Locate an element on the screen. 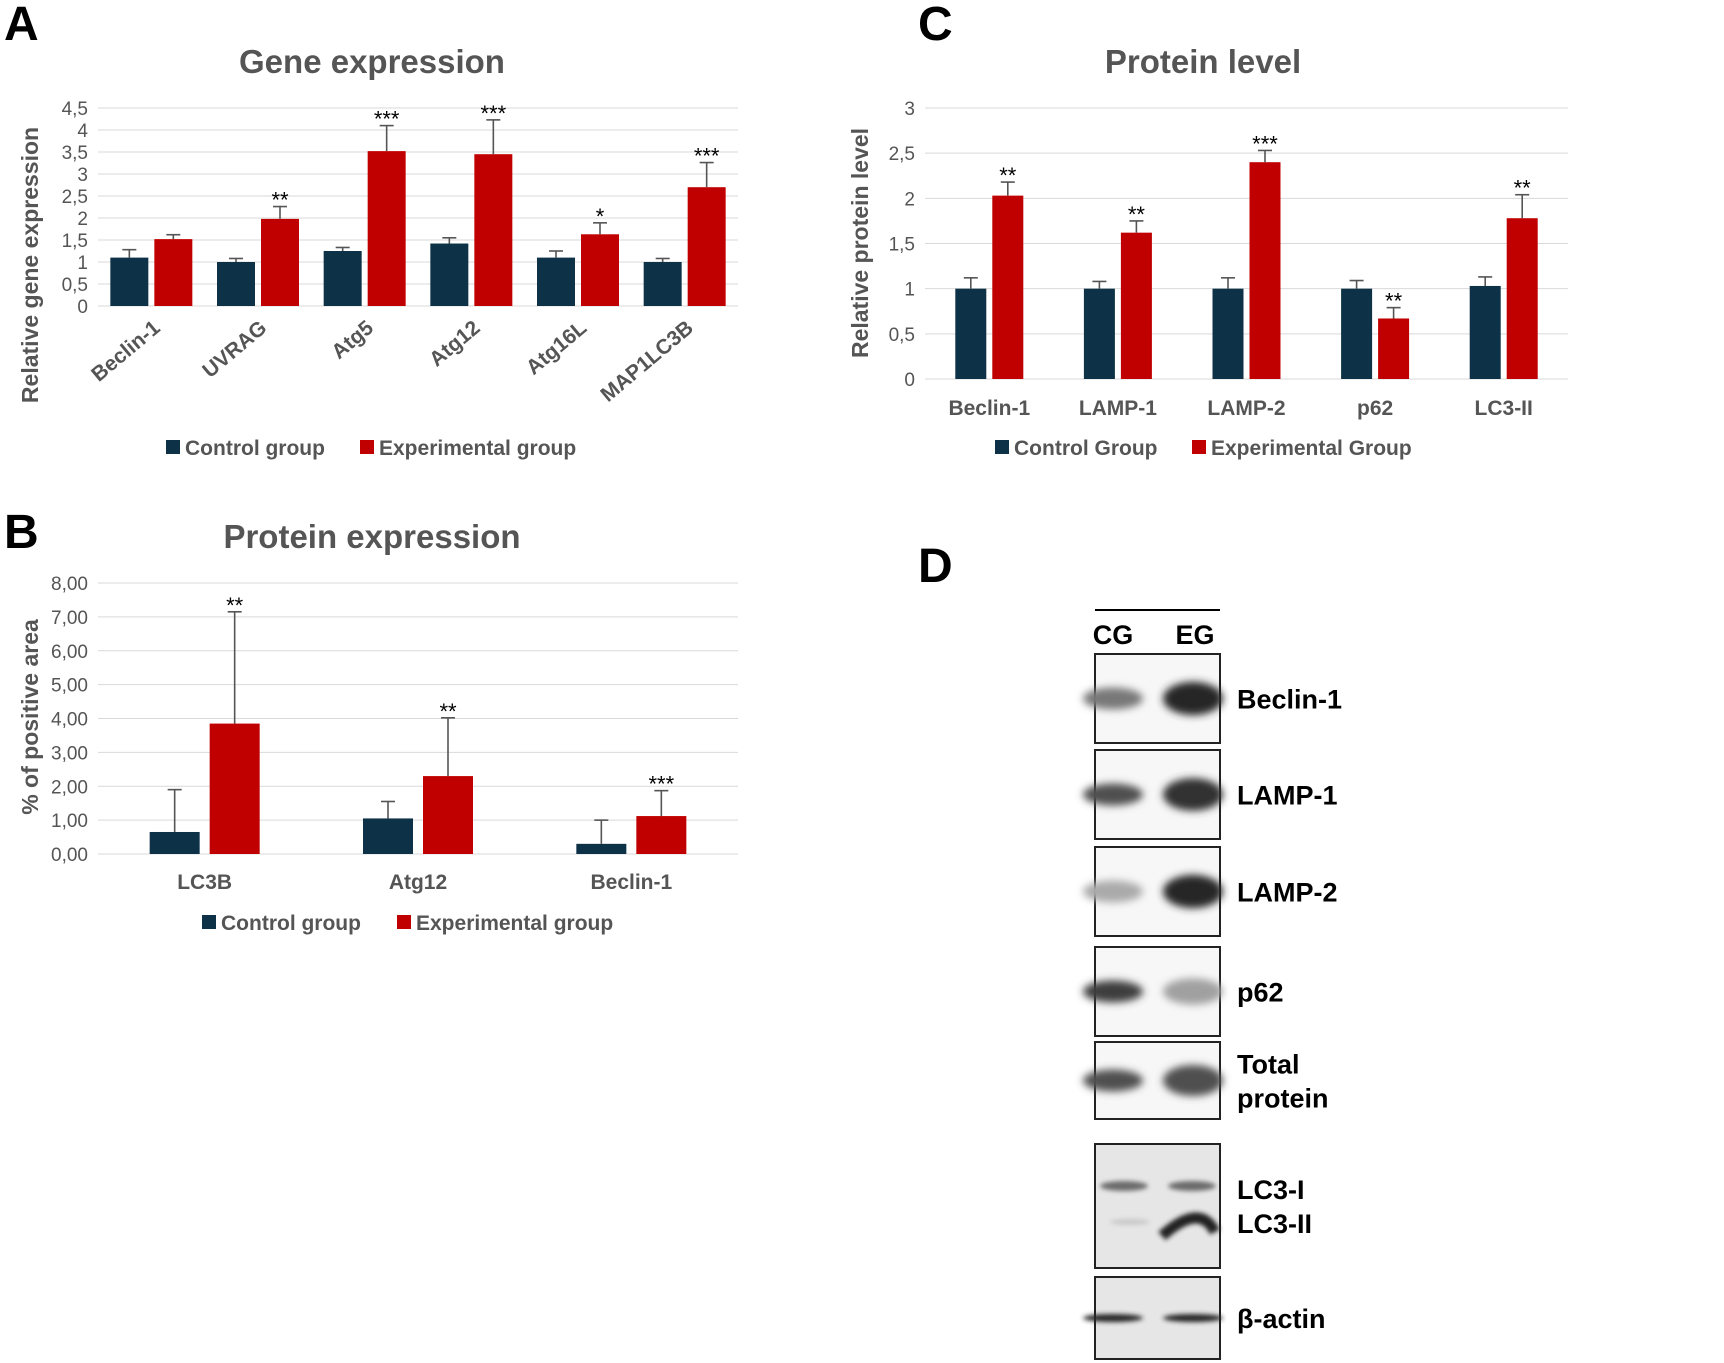  y-tick-label: 0 is located at coordinates (82, 307).